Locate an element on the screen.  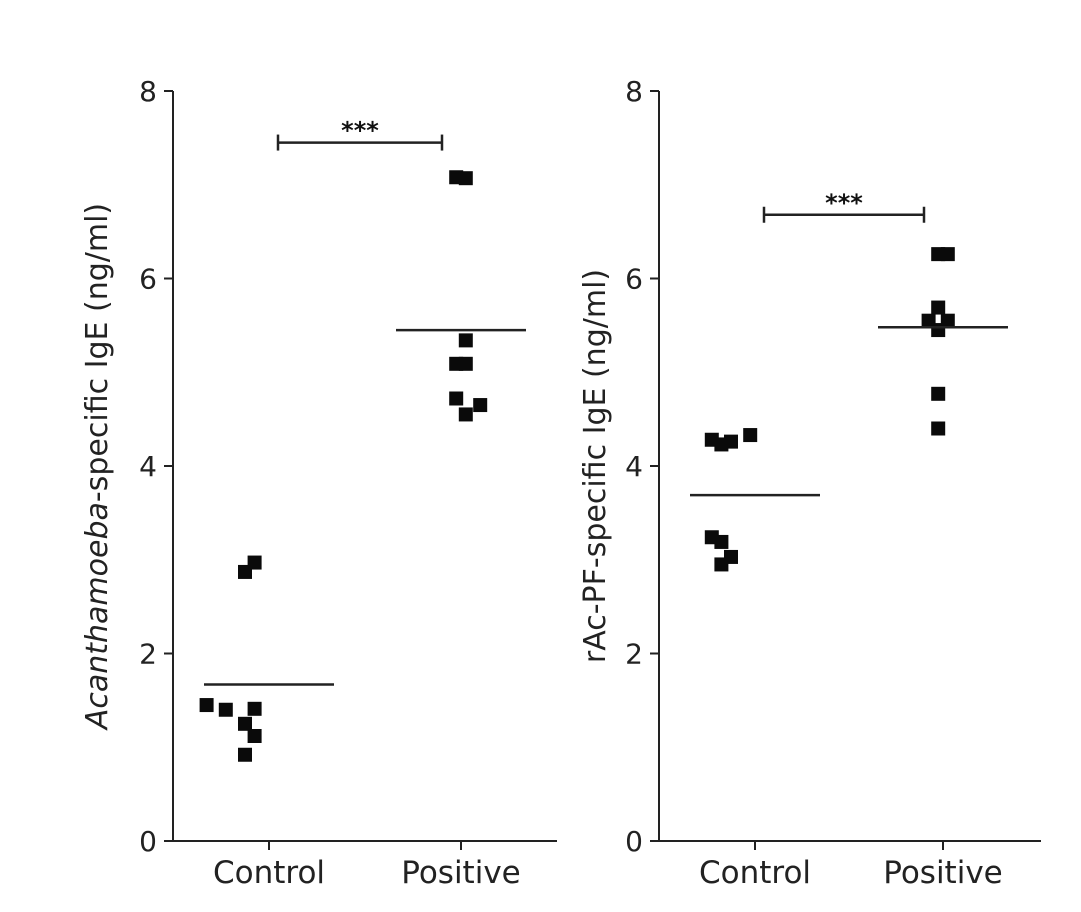
y-axis-title: Acanthamoeba-specific IgE (ng/ml) is located at coordinates (97, 467).